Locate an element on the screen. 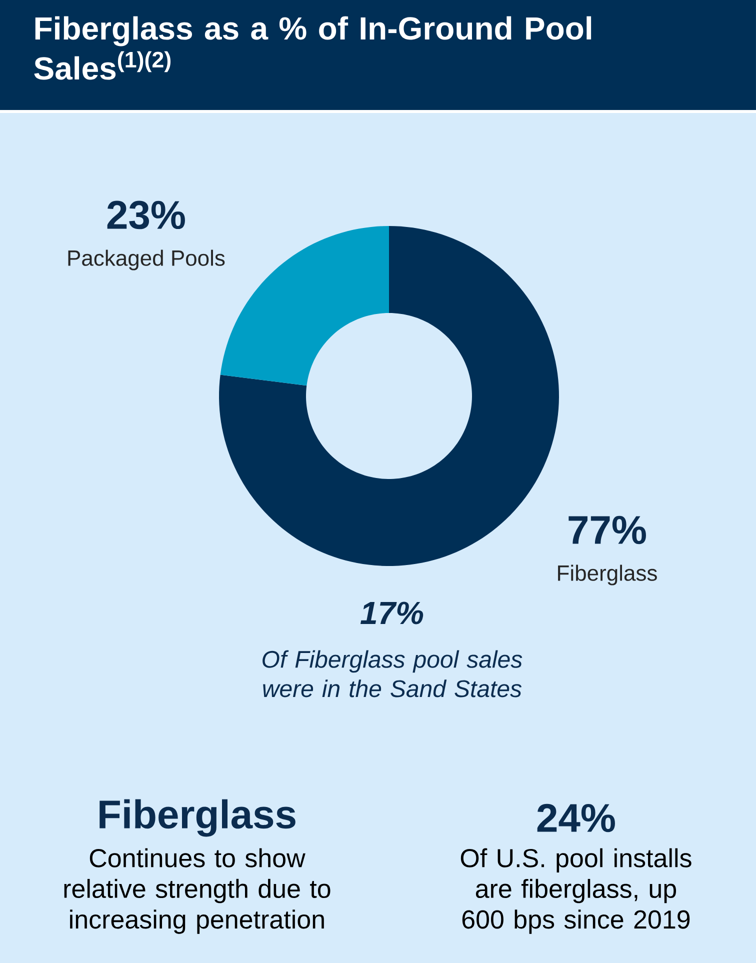 This screenshot has width=756, height=963. text: Of Fiberglass pool sales were in the Sand States is located at coordinates (392, 674).